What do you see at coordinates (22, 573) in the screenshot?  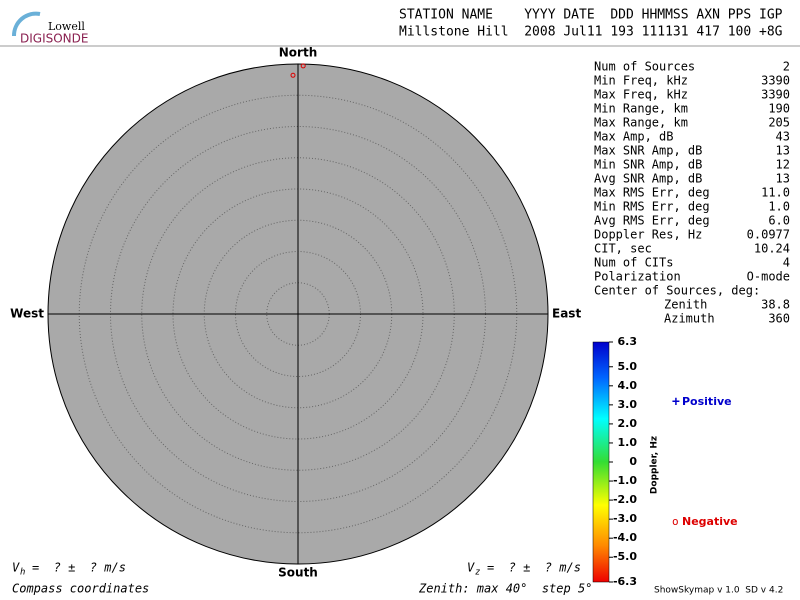 I see `vh-sub: h` at bounding box center [22, 573].